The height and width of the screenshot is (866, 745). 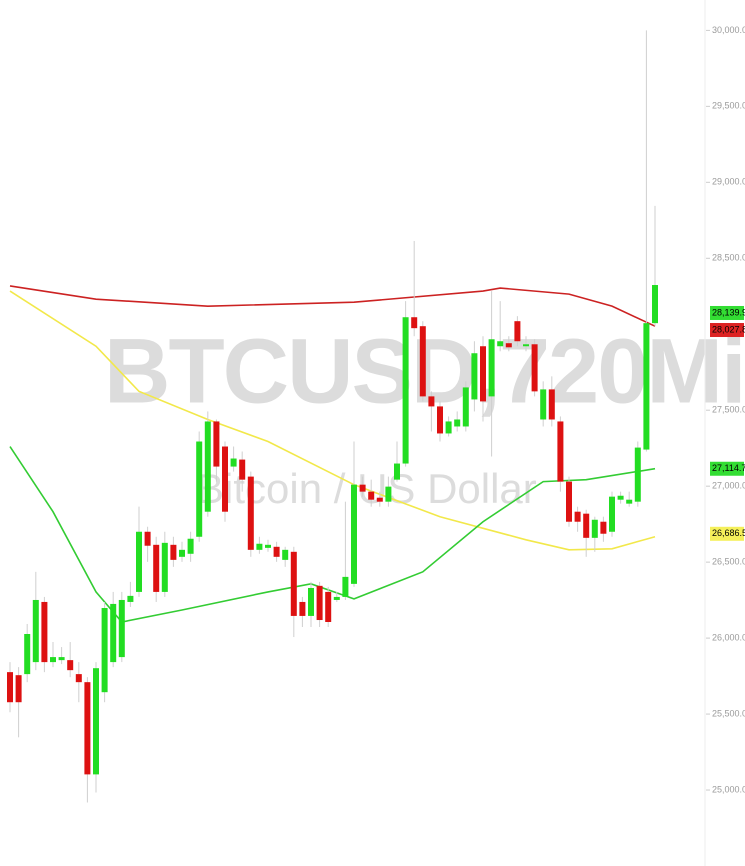 I want to click on y-tick-label: 26,000.00, so click(x=728, y=637).